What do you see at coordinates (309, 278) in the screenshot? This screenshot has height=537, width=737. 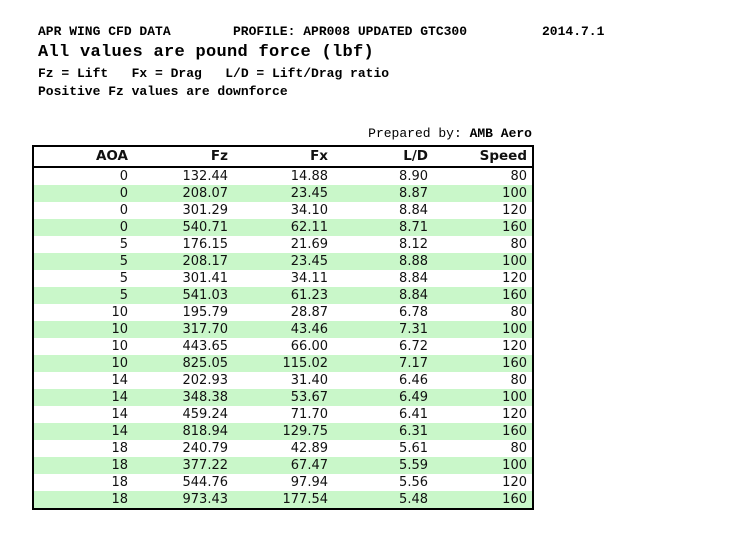 I see `cell: 34.11` at bounding box center [309, 278].